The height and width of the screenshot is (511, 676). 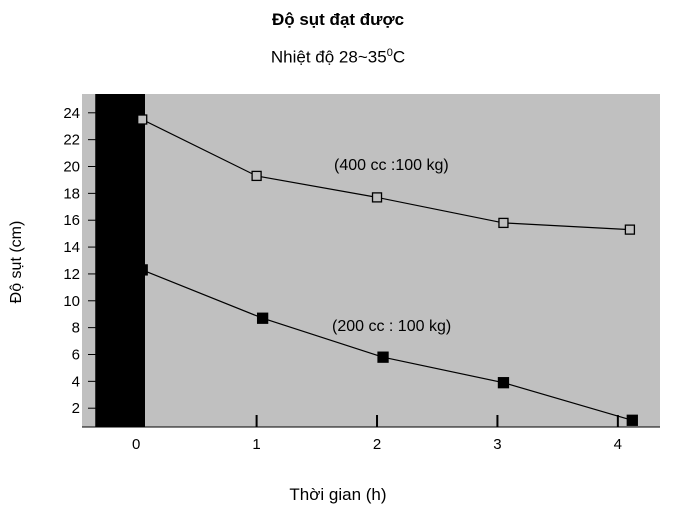 What do you see at coordinates (71, 220) in the screenshot?
I see `y-tick-label: 16` at bounding box center [71, 220].